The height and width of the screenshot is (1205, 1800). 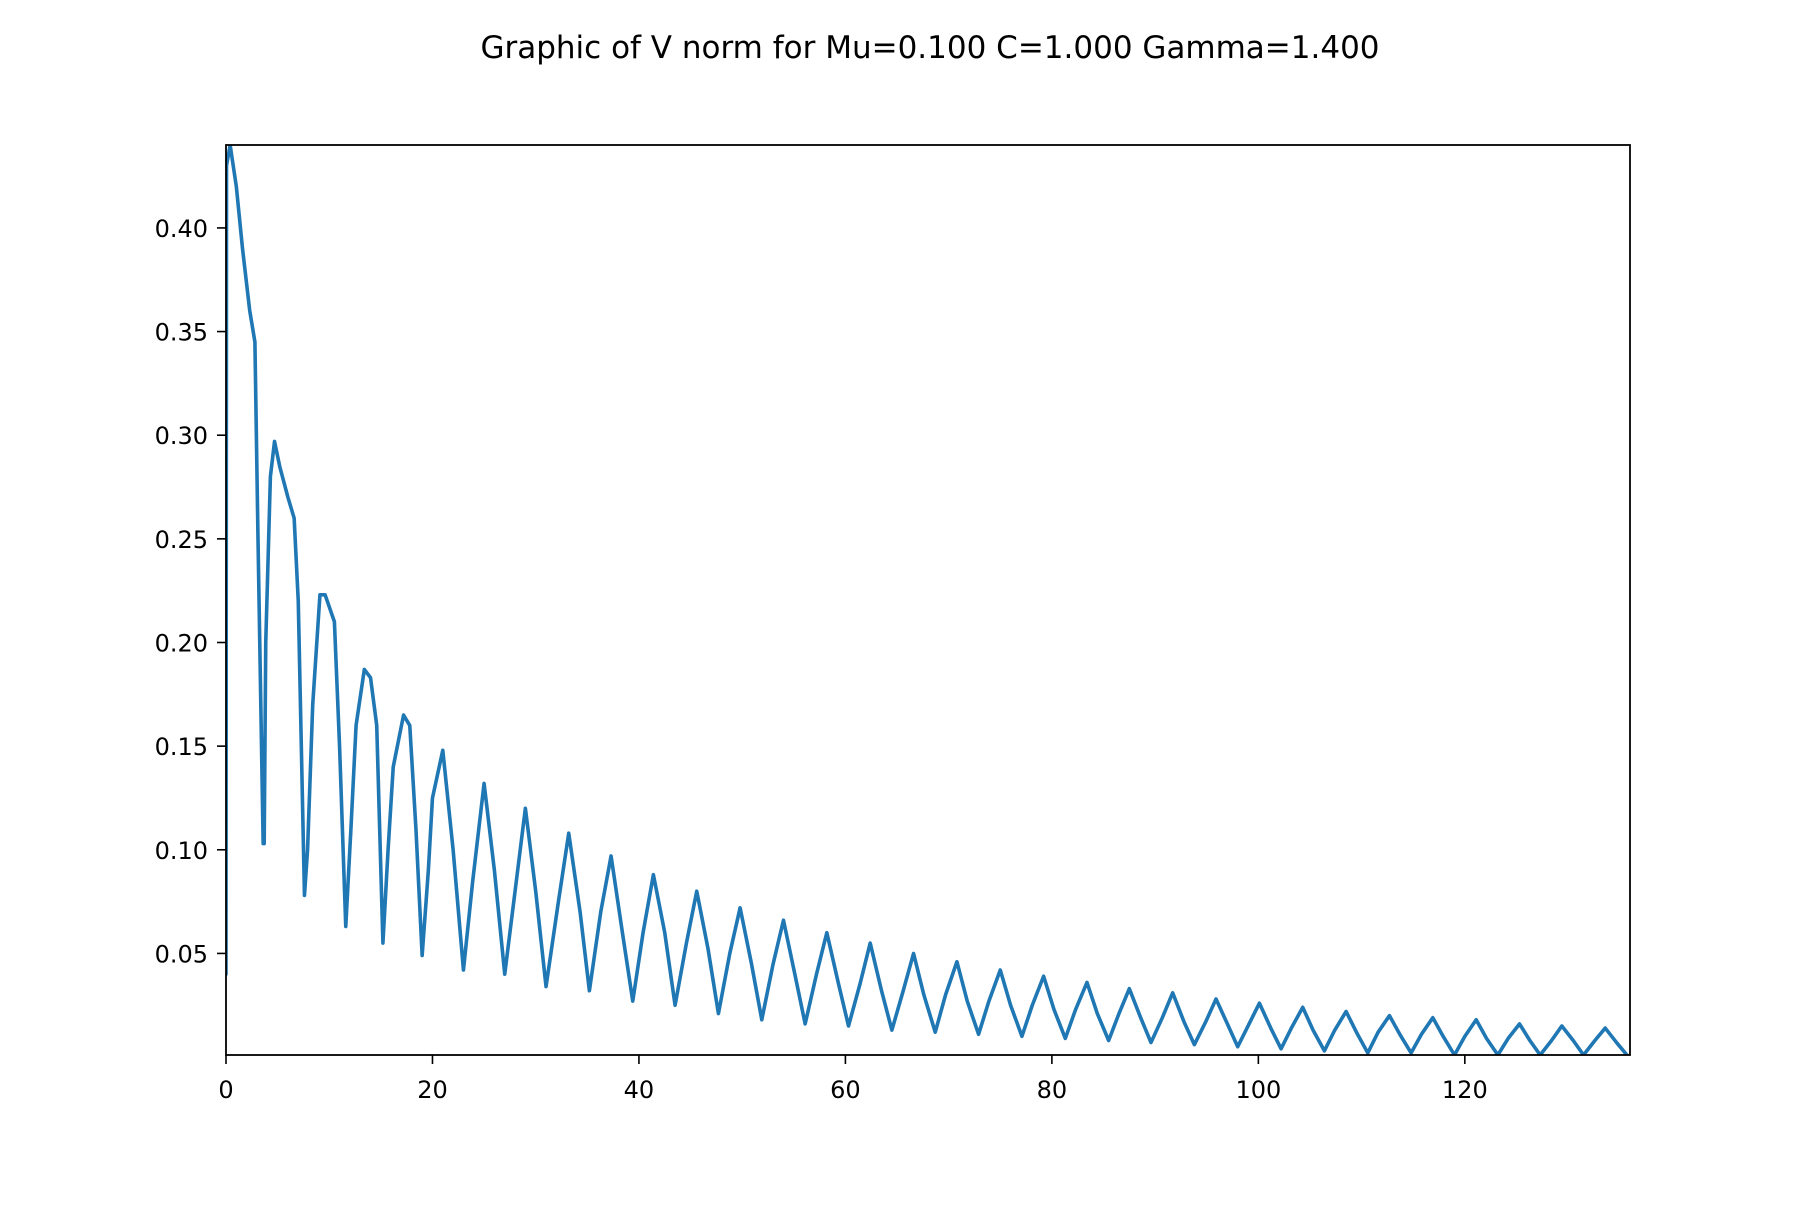 What do you see at coordinates (432, 1090) in the screenshot?
I see `x-tick-label: 20` at bounding box center [432, 1090].